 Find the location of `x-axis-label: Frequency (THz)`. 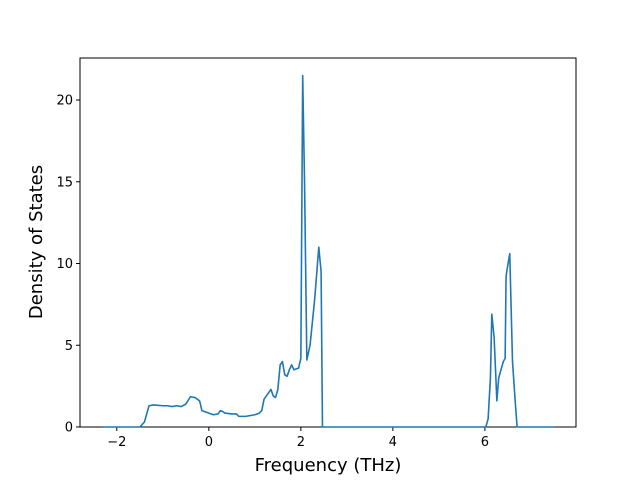

x-axis-label: Frequency (THz) is located at coordinates (328, 465).